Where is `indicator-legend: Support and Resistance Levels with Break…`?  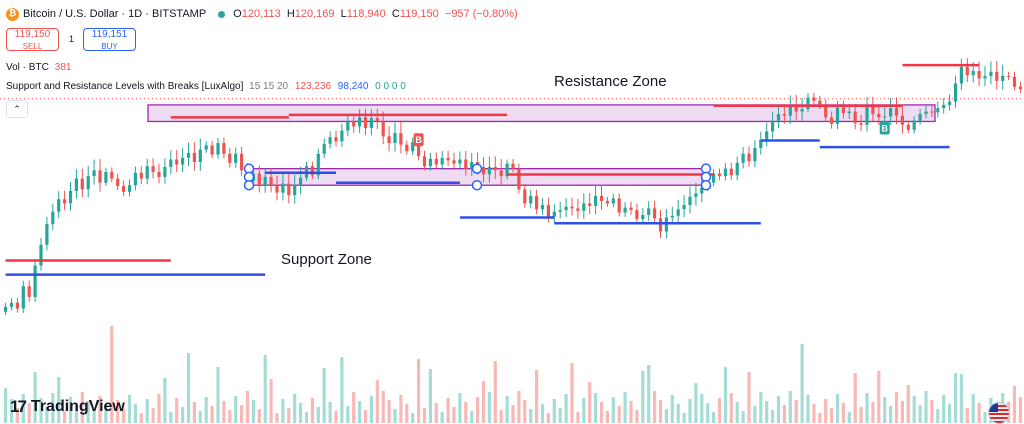
indicator-legend: Support and Resistance Levels with Break… is located at coordinates (206, 86).